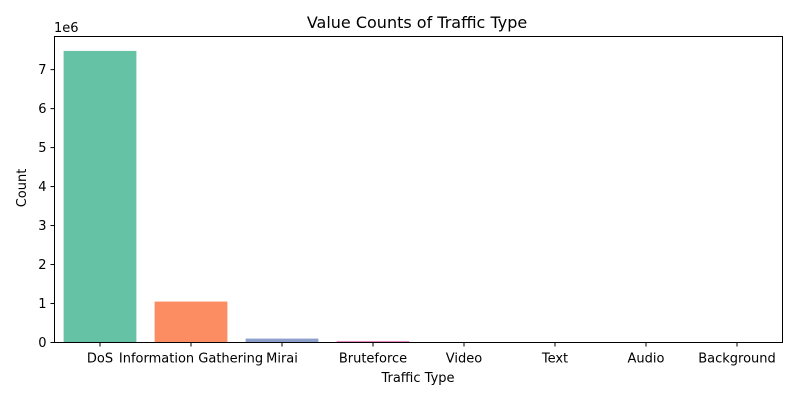 This screenshot has height=400, width=800. I want to click on x-axis-label: Traffic Type, so click(417, 378).